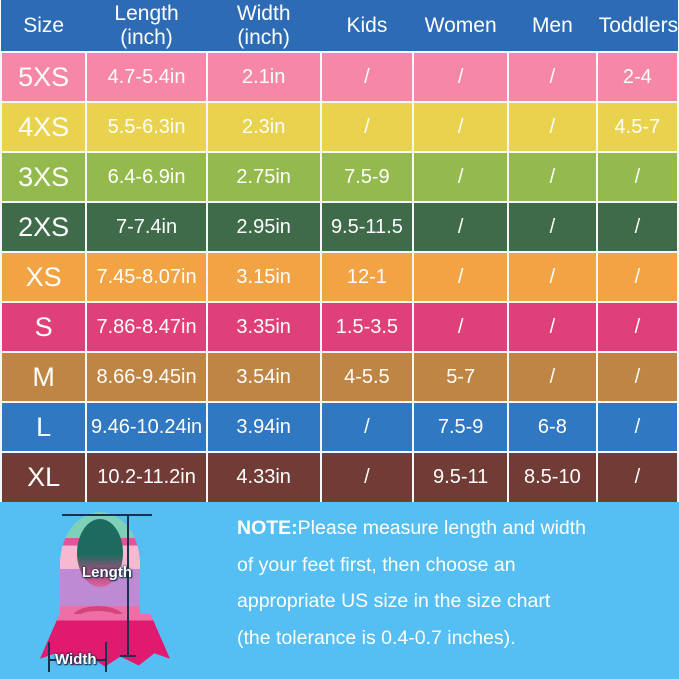 The image size is (679, 679). Describe the element at coordinates (637, 127) in the screenshot. I see `cell-toddlers: 4.5-7` at that location.